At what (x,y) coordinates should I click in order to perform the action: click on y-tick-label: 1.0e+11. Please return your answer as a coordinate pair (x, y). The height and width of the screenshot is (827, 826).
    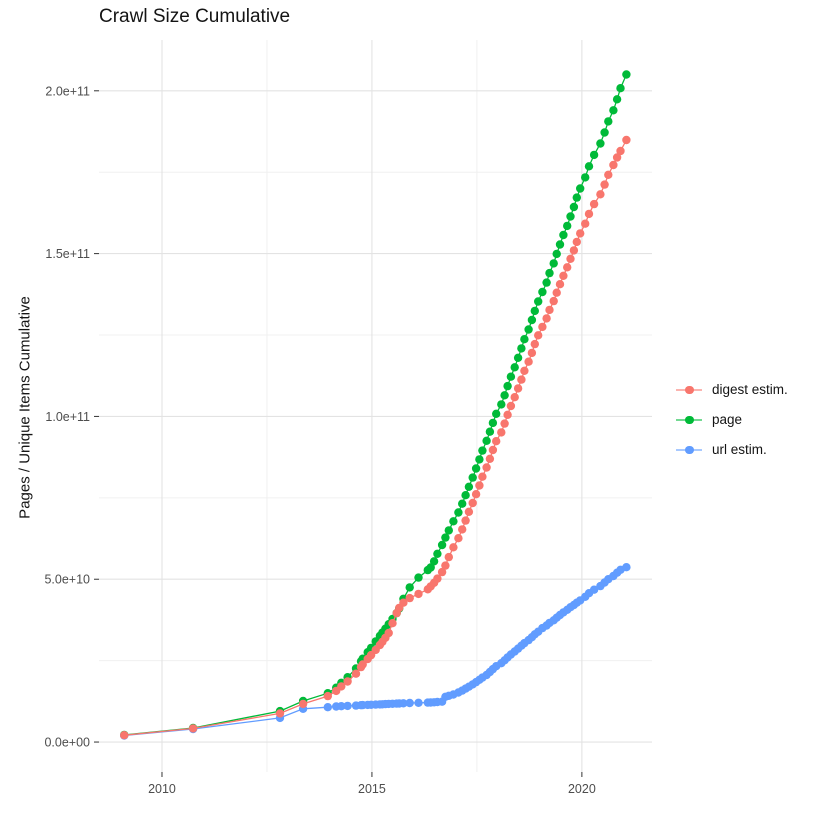
    Looking at the image, I should click on (67, 417).